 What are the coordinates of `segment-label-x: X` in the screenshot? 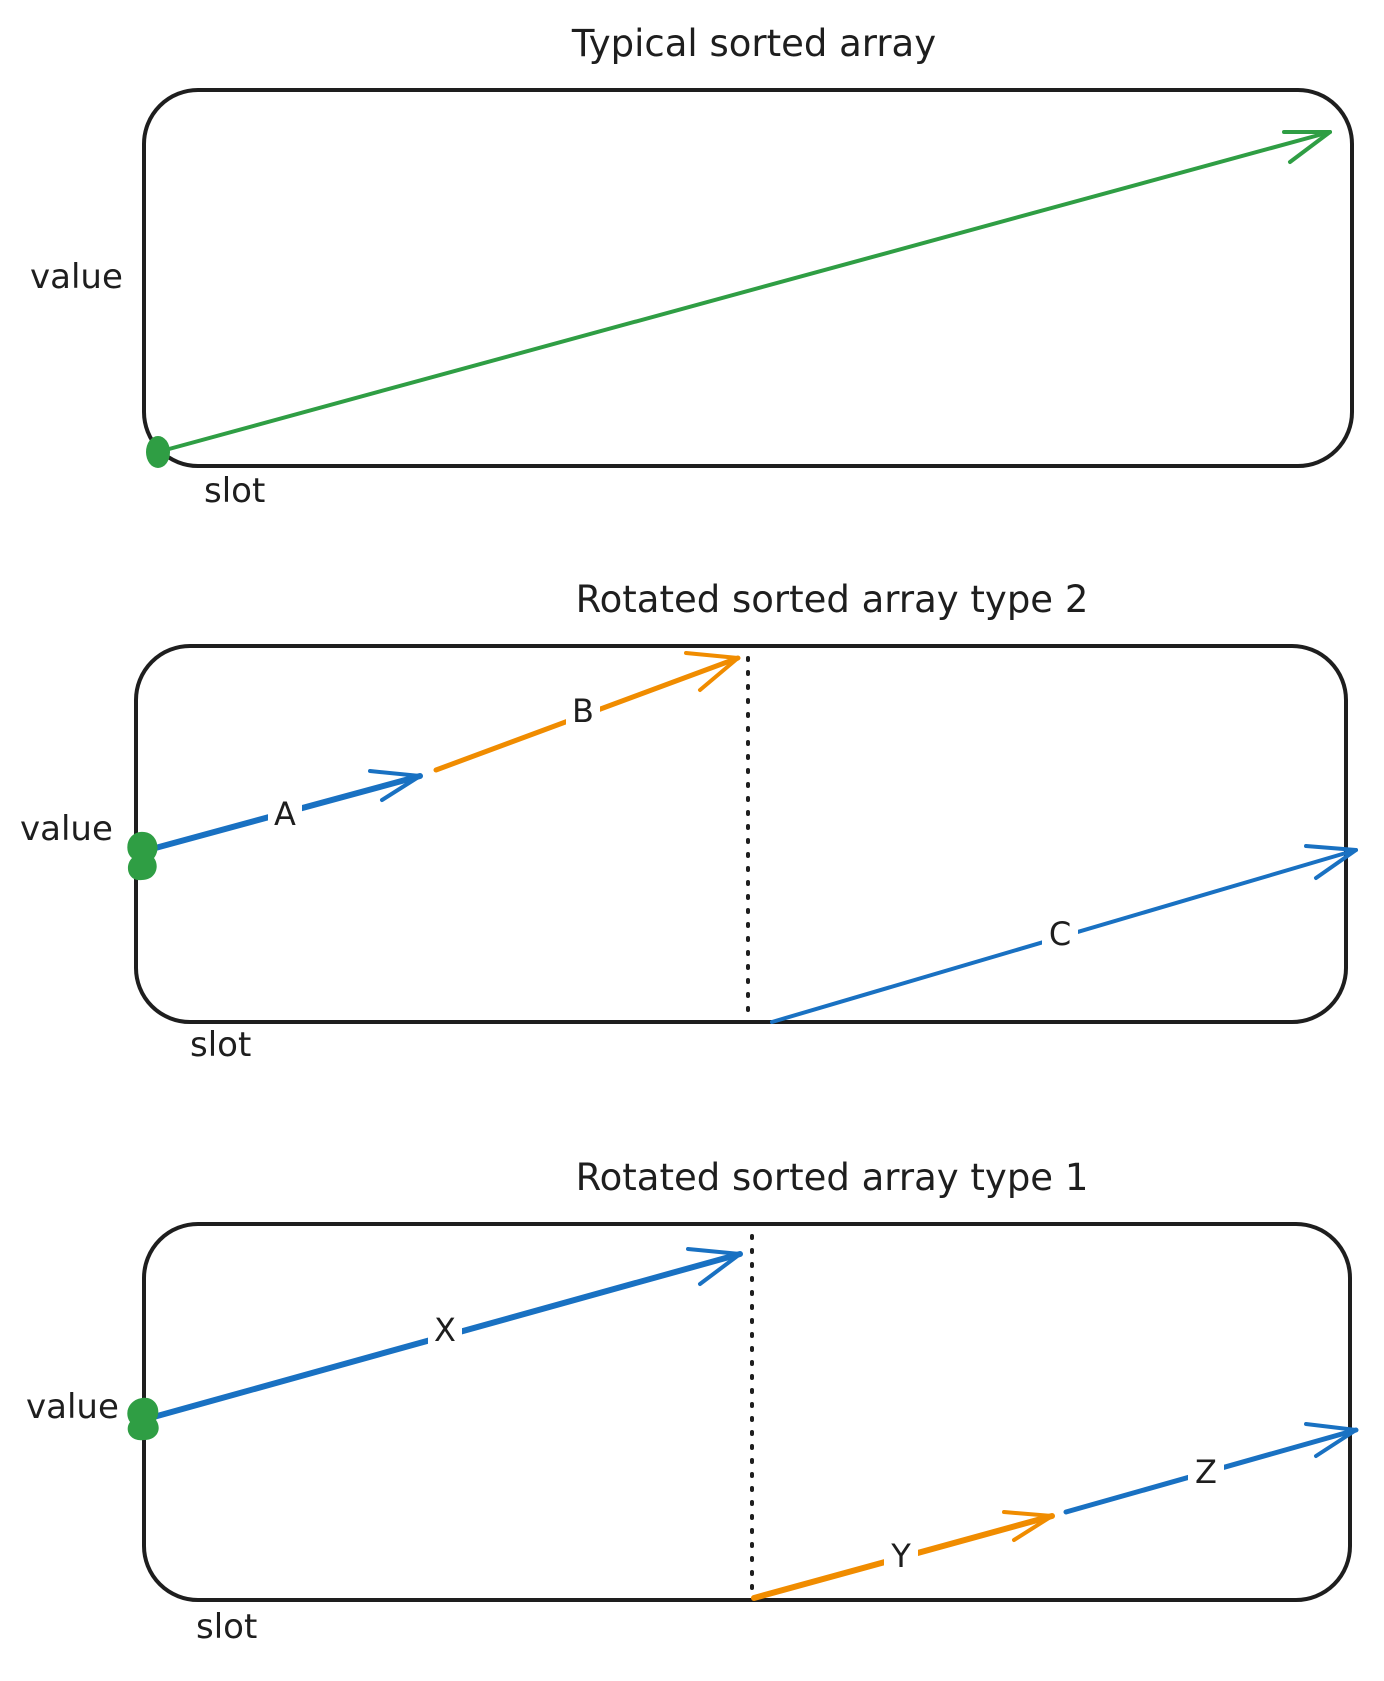 It's located at (445, 1330).